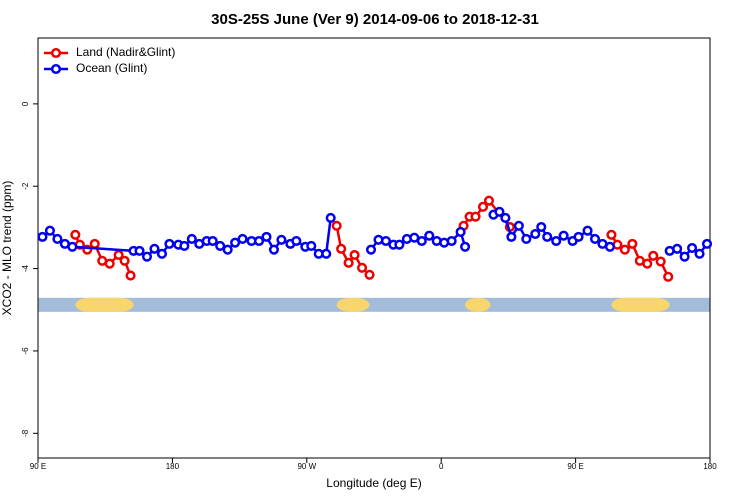 This screenshot has width=750, height=500. What do you see at coordinates (7, 248) in the screenshot?
I see `y-axis-label: XCO2 - MLO trend (ppm)` at bounding box center [7, 248].